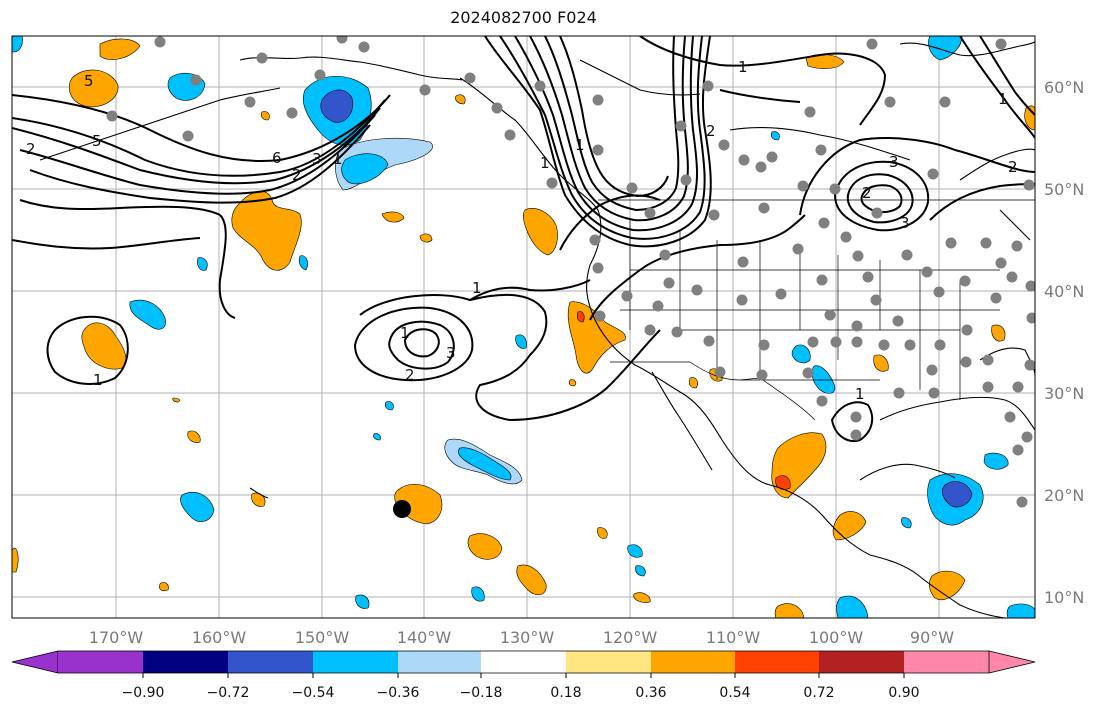 Image resolution: width=1105 pixels, height=712 pixels. I want to click on storm-center-marker, so click(402, 509).